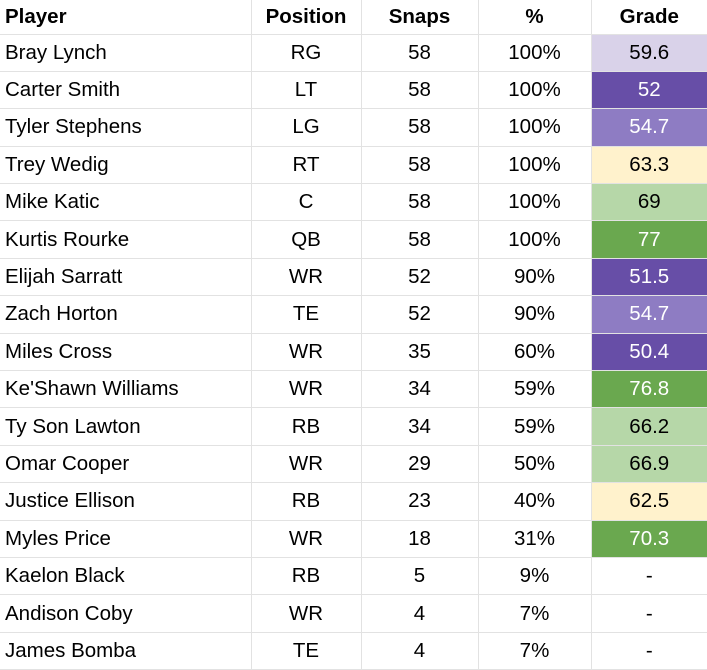 The image size is (707, 670). What do you see at coordinates (306, 202) in the screenshot?
I see `cell-position: C` at bounding box center [306, 202].